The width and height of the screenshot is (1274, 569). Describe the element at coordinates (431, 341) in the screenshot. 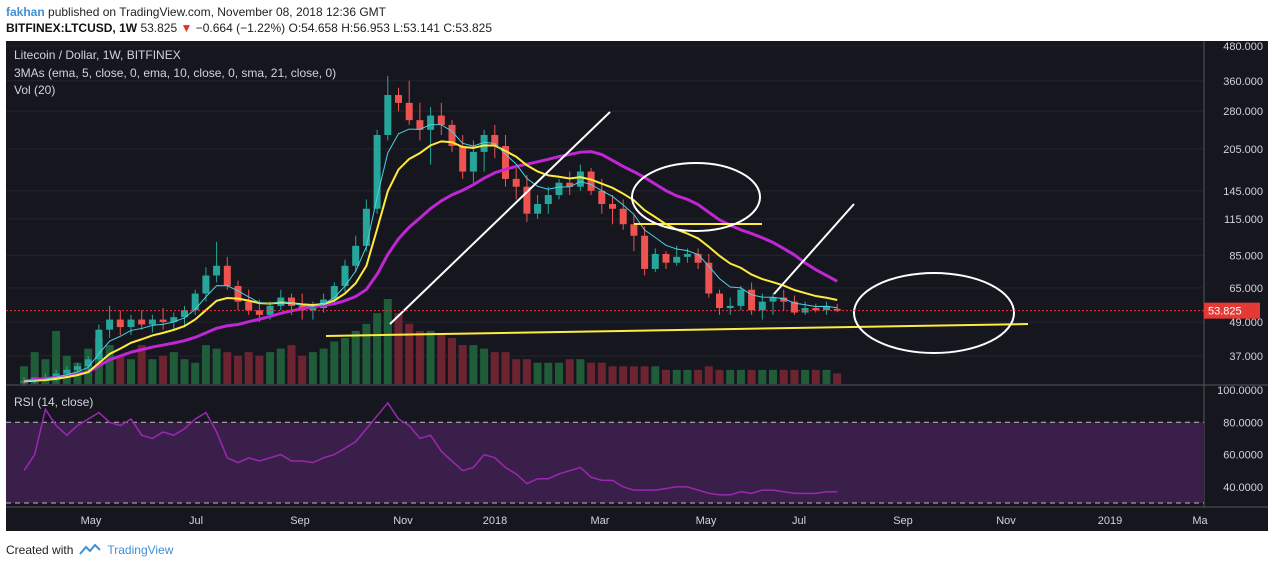

I see `volume-bars` at that location.